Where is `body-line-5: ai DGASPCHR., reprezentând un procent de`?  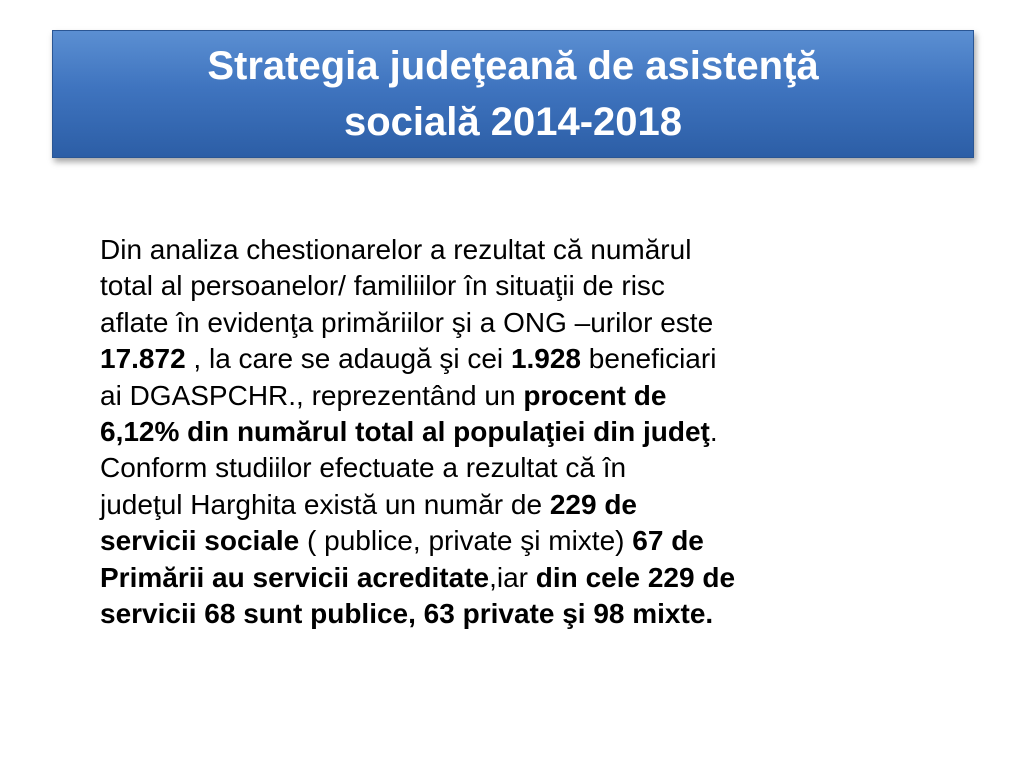 body-line-5: ai DGASPCHR., reprezentând un procent de is located at coordinates (535, 396).